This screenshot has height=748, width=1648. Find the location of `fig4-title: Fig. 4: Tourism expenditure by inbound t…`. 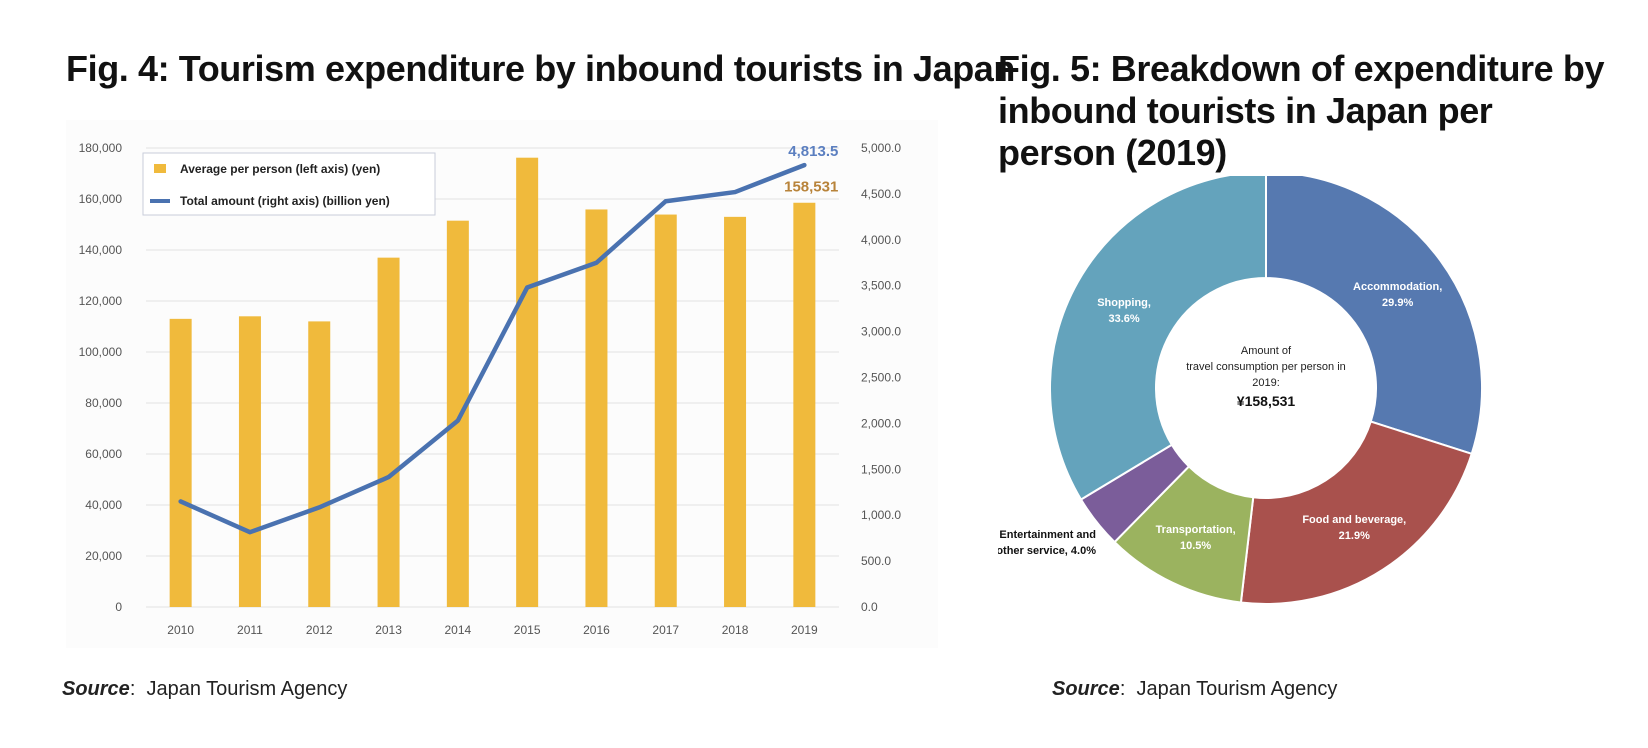

fig4-title: Fig. 4: Tourism expenditure by inbound t… is located at coordinates (541, 68).